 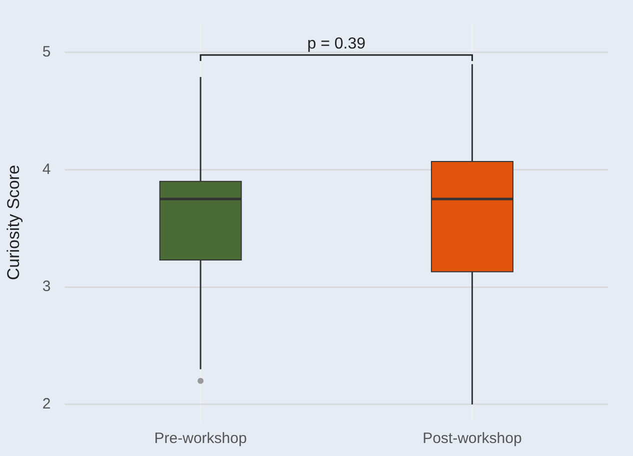 What do you see at coordinates (46, 169) in the screenshot?
I see `y-tick-label: 4` at bounding box center [46, 169].